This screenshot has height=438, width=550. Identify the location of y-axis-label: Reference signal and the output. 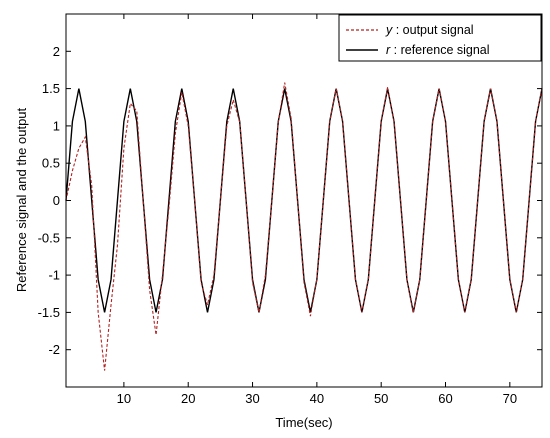
(21, 199).